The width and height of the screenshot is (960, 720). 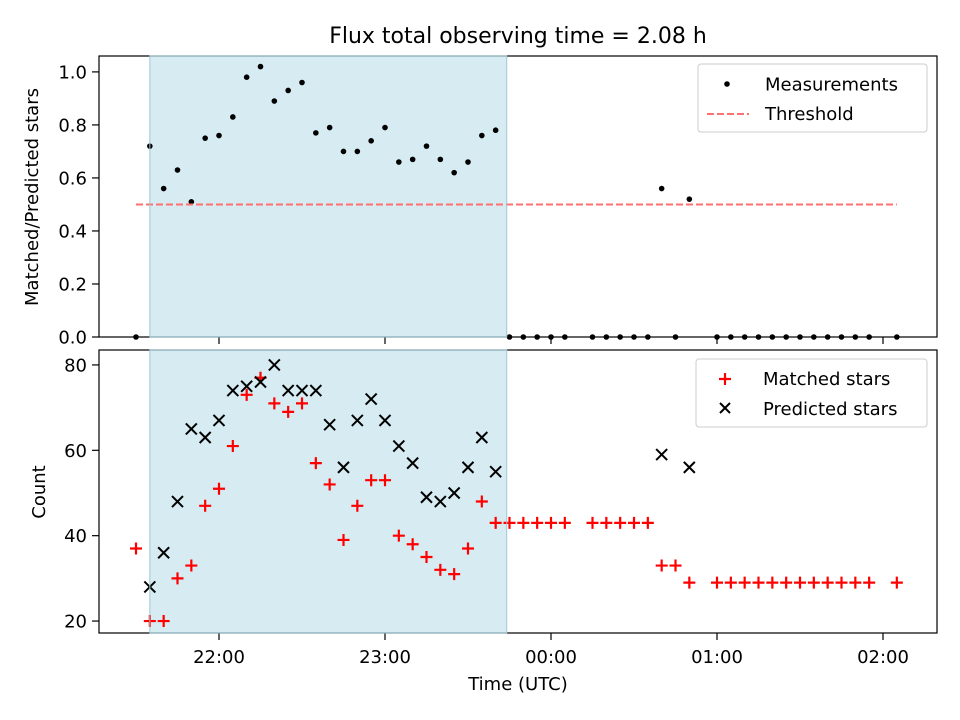 What do you see at coordinates (72, 178) in the screenshot?
I see `y-tick-label: 0.6` at bounding box center [72, 178].